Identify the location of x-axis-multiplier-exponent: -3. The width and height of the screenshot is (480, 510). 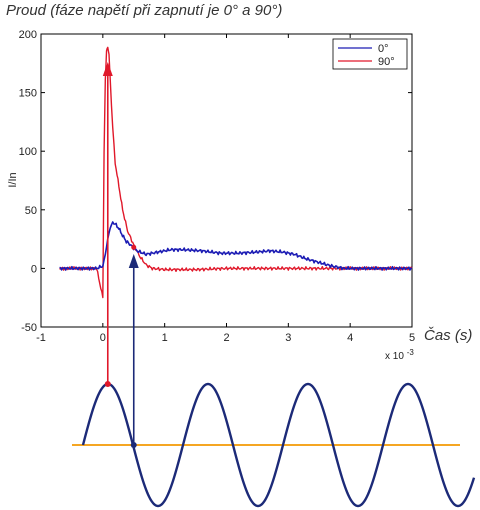
(411, 352).